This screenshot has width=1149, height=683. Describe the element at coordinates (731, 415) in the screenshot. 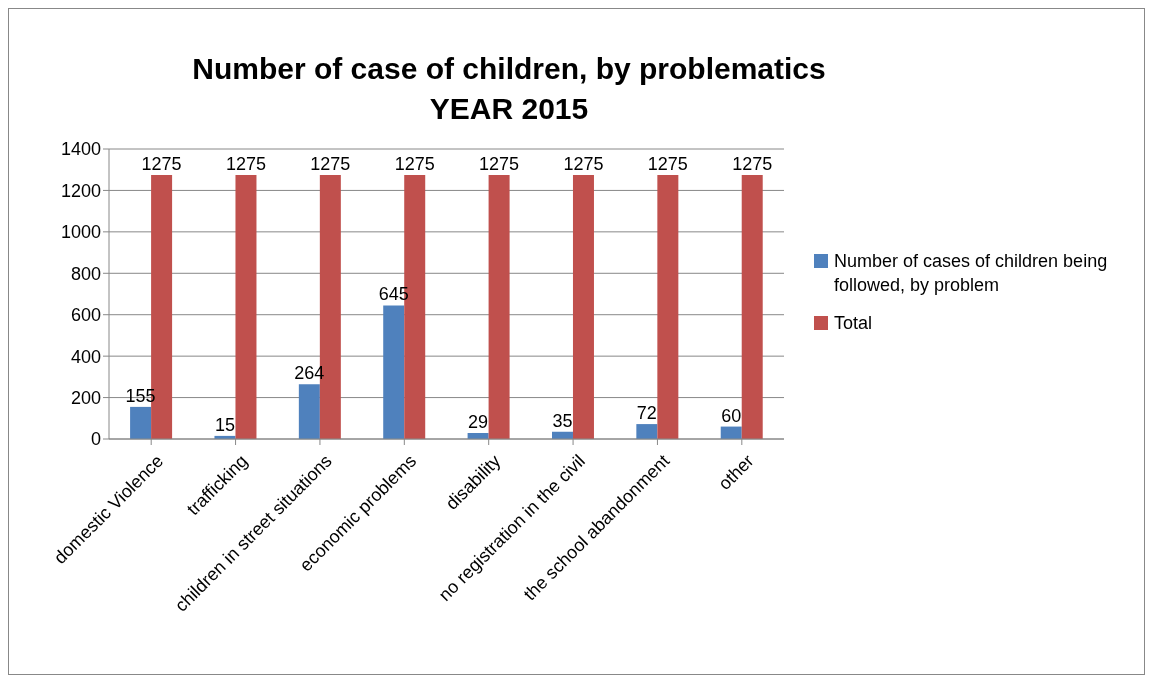

I see `data-label: 60` at that location.